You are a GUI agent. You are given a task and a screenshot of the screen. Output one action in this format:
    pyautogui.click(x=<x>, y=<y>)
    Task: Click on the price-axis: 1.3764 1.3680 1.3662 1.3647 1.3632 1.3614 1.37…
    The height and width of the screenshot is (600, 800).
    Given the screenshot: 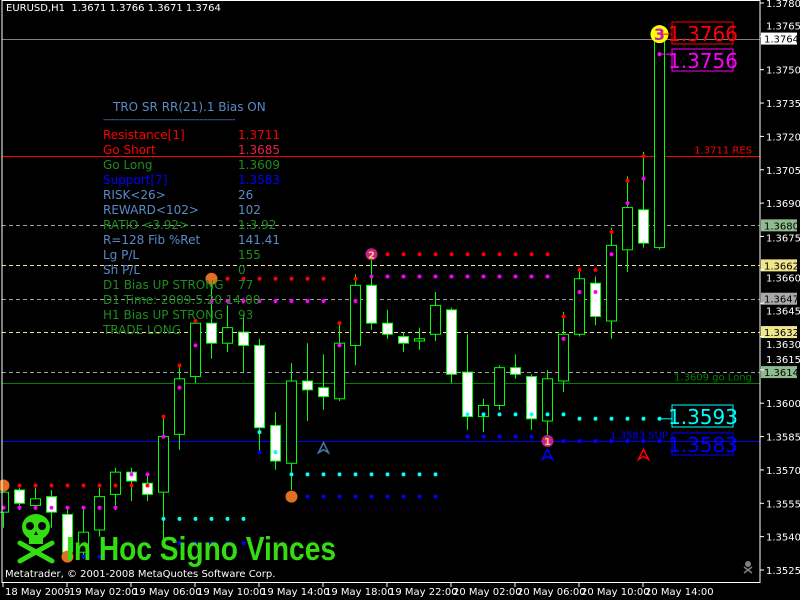 What is the action you would take?
    pyautogui.click(x=780, y=288)
    